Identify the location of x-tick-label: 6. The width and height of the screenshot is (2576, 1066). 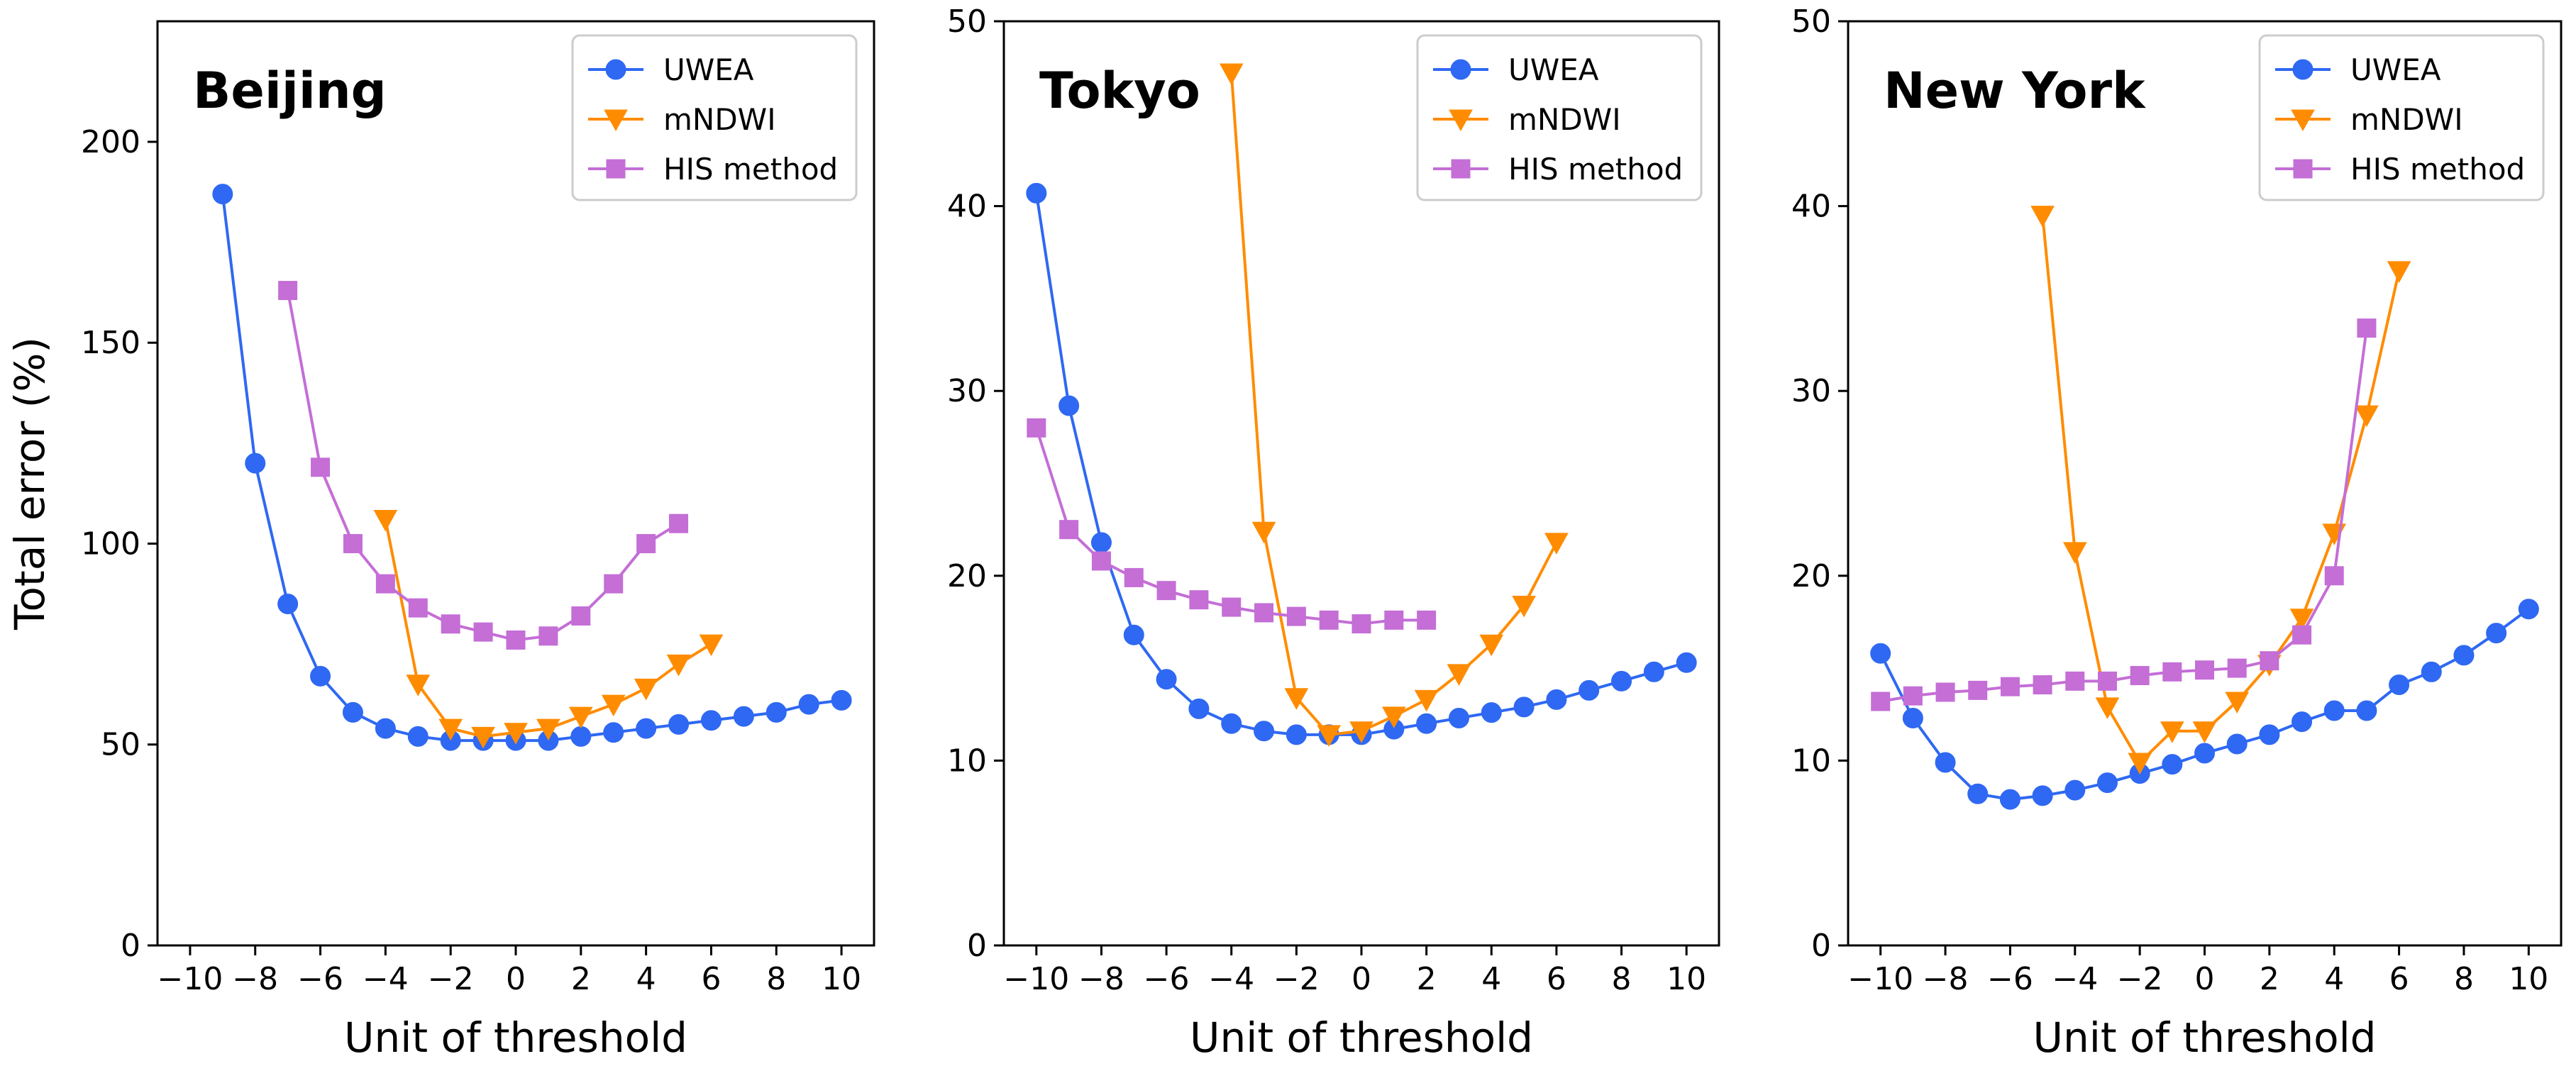
(711, 979).